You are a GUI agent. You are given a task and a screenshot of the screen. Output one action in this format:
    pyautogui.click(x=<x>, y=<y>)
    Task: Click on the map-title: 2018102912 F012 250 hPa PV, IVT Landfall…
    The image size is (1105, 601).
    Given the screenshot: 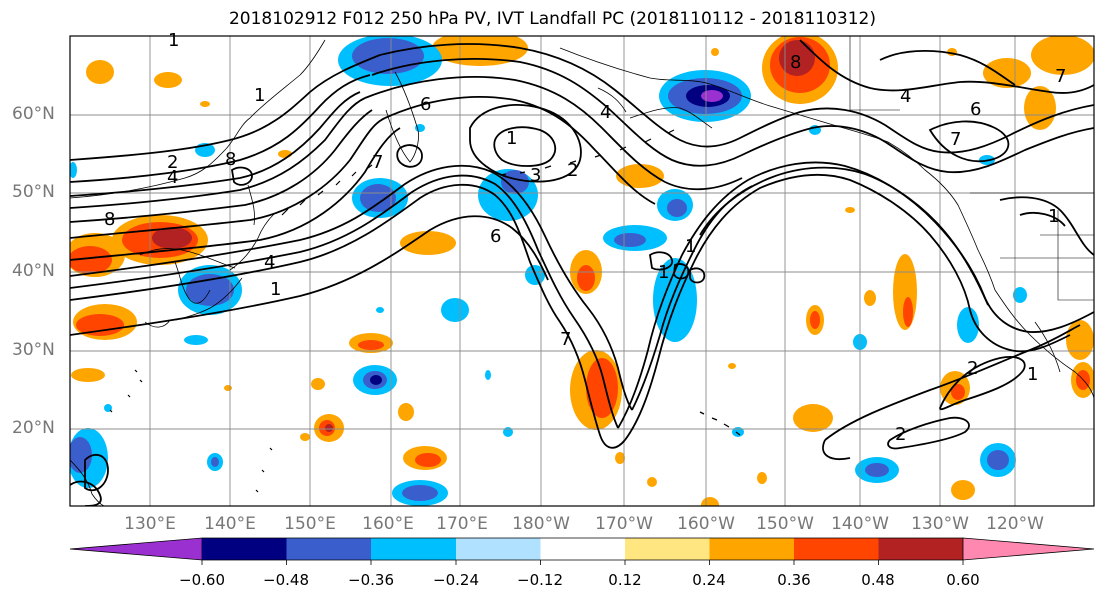 What is the action you would take?
    pyautogui.click(x=552, y=19)
    